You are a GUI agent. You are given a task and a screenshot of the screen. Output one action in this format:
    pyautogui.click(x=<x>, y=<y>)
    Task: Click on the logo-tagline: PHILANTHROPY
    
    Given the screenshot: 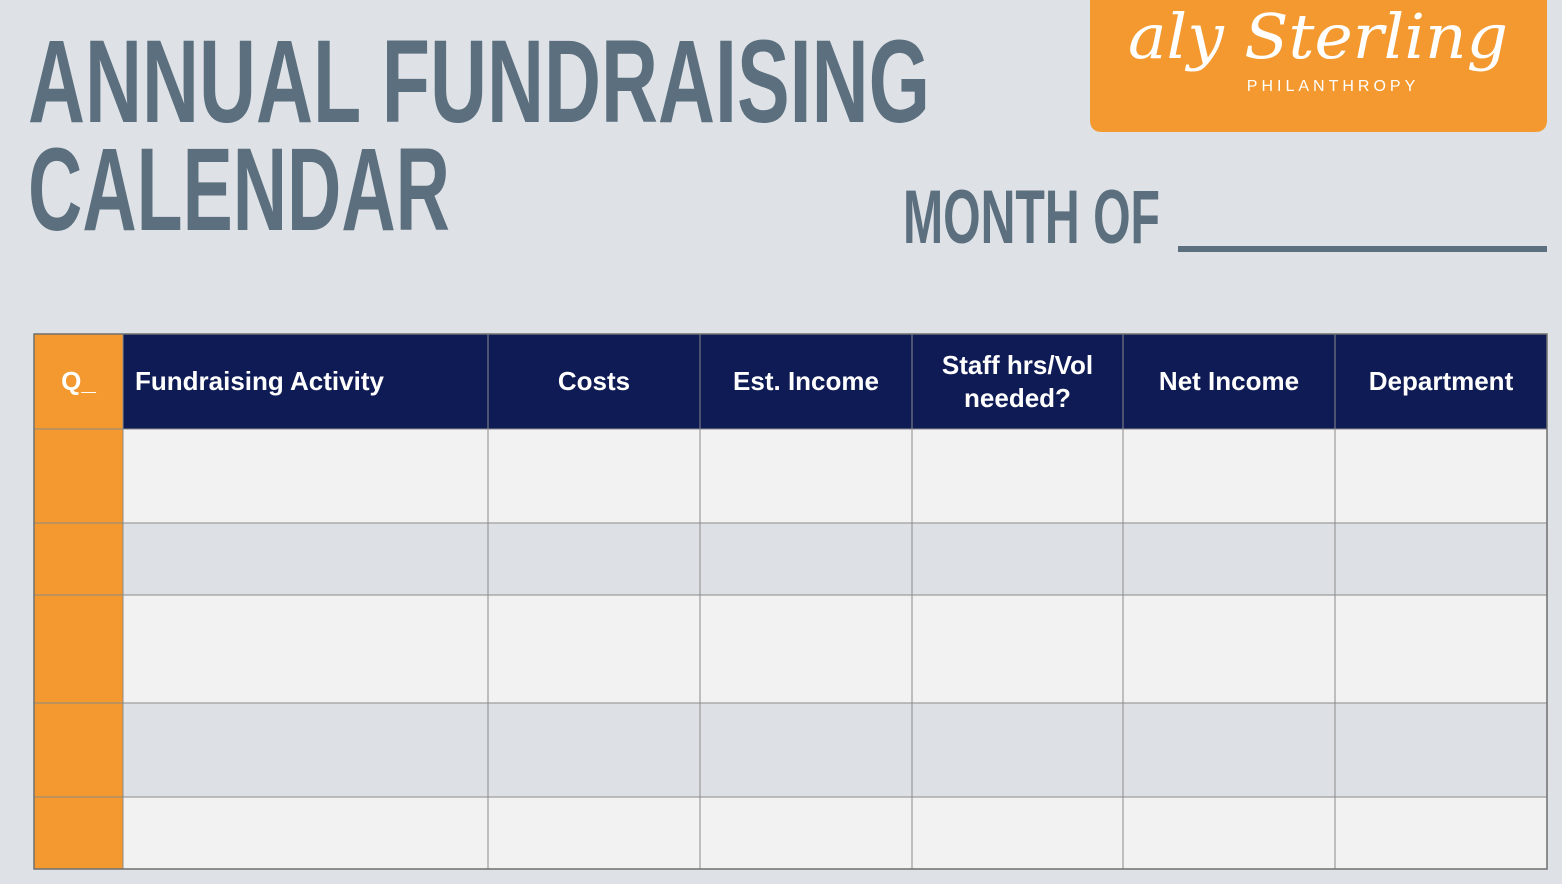 What is the action you would take?
    pyautogui.click(x=1333, y=86)
    